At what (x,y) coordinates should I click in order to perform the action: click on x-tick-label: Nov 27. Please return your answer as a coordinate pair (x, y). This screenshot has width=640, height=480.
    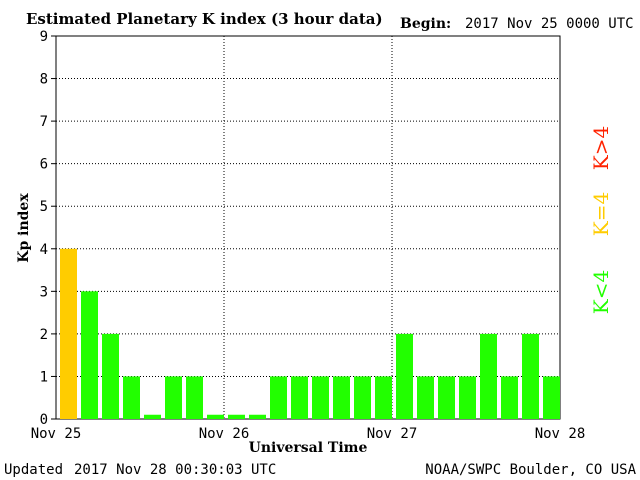
    Looking at the image, I should click on (392, 434).